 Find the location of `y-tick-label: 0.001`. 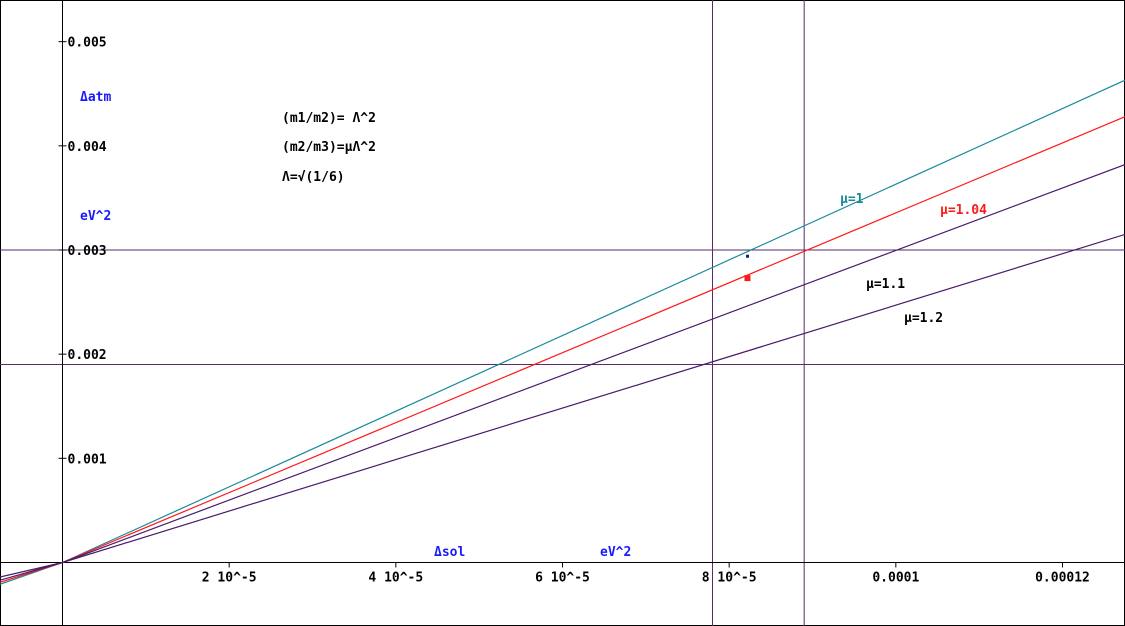

y-tick-label: 0.001 is located at coordinates (87, 459).